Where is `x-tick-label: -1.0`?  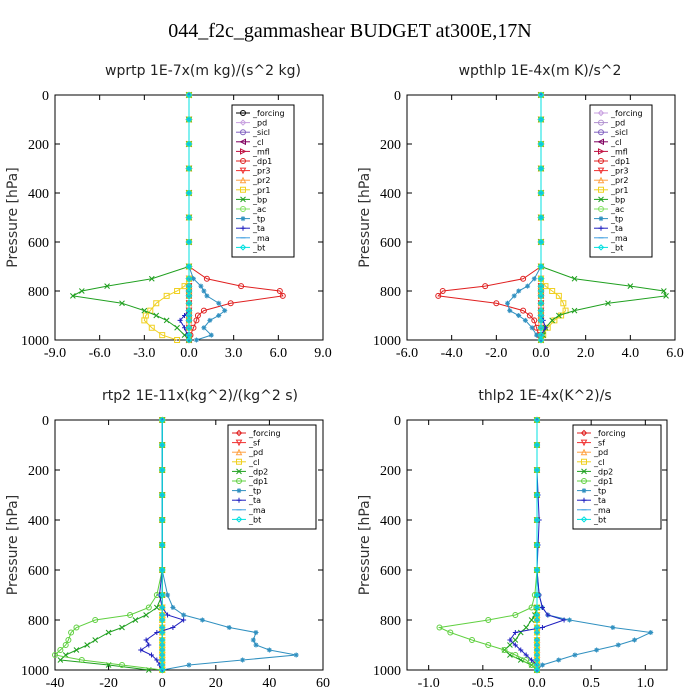 x-tick-label: -1.0 is located at coordinates (429, 683).